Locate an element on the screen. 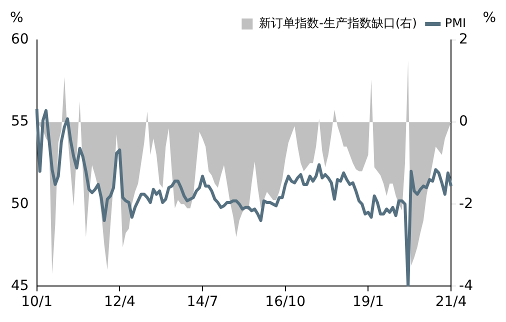 Image resolution: width=506 pixels, height=322 pixels. y-tick-label: 60 is located at coordinates (19, 40).